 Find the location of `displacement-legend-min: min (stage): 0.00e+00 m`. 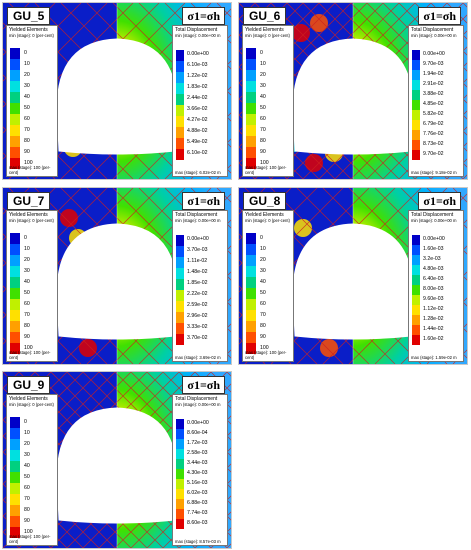

displacement-legend-min: min (stage): 0.00e+00 m is located at coordinates (198, 35).